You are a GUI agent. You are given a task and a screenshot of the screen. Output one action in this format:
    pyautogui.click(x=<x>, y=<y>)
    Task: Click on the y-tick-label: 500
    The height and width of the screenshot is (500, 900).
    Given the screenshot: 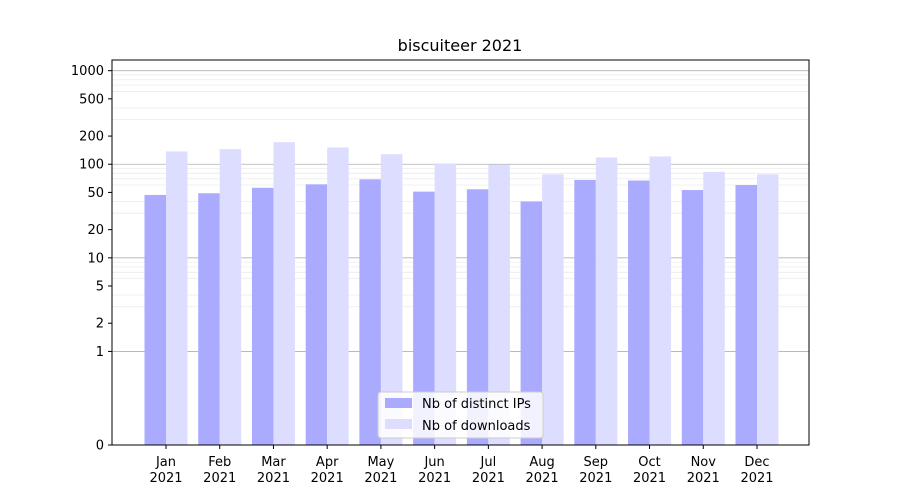 What is the action you would take?
    pyautogui.click(x=91, y=99)
    